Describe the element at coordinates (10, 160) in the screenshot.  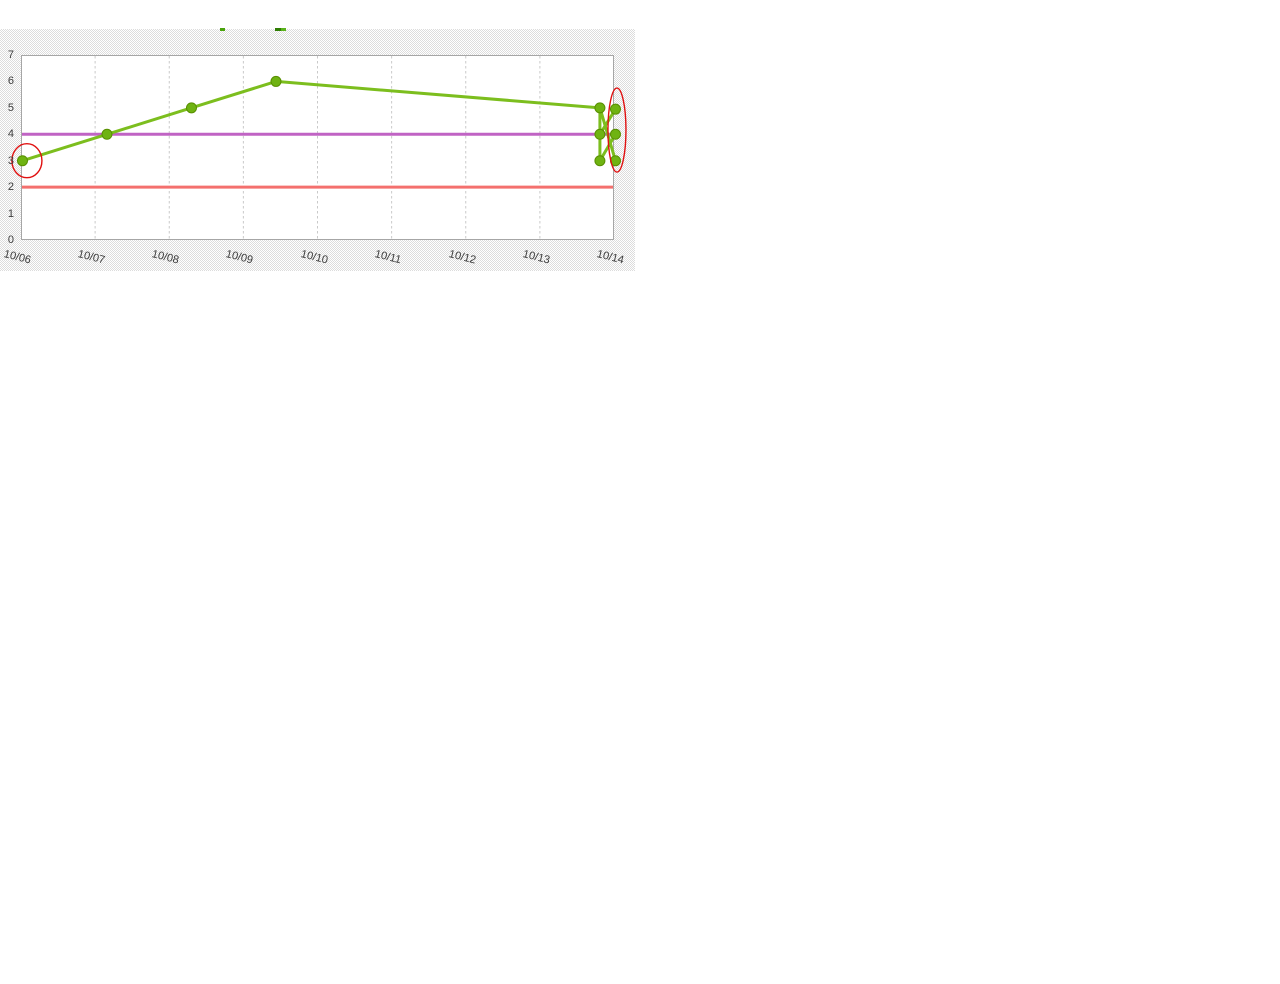
I see `y-tick-label: 3` at that location.